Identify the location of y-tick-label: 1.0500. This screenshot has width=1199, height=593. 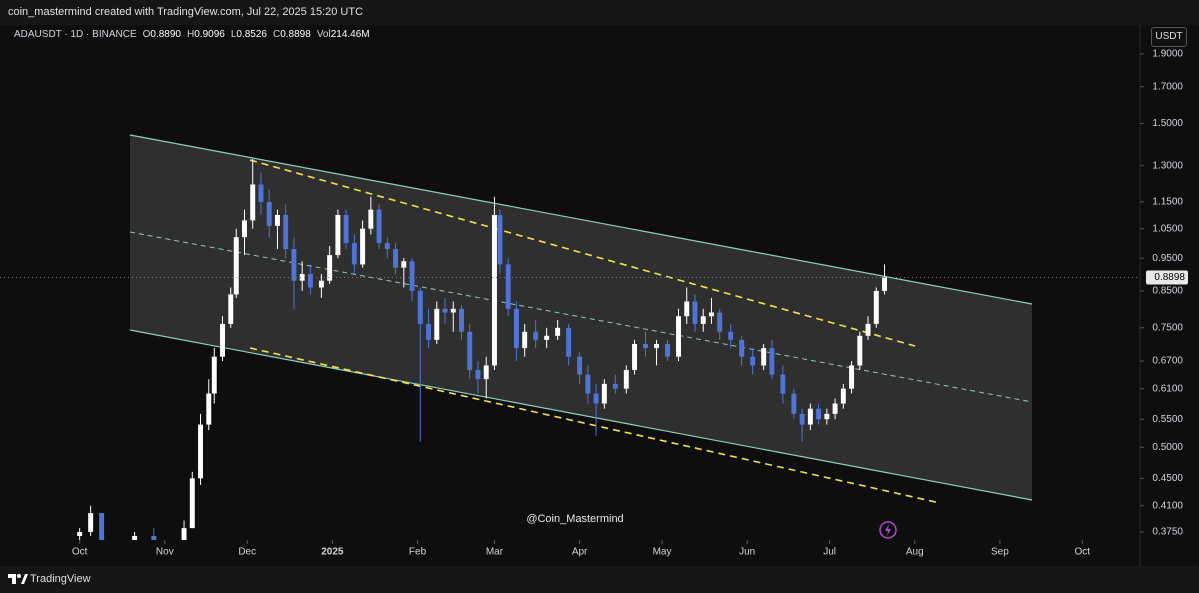
(1167, 228).